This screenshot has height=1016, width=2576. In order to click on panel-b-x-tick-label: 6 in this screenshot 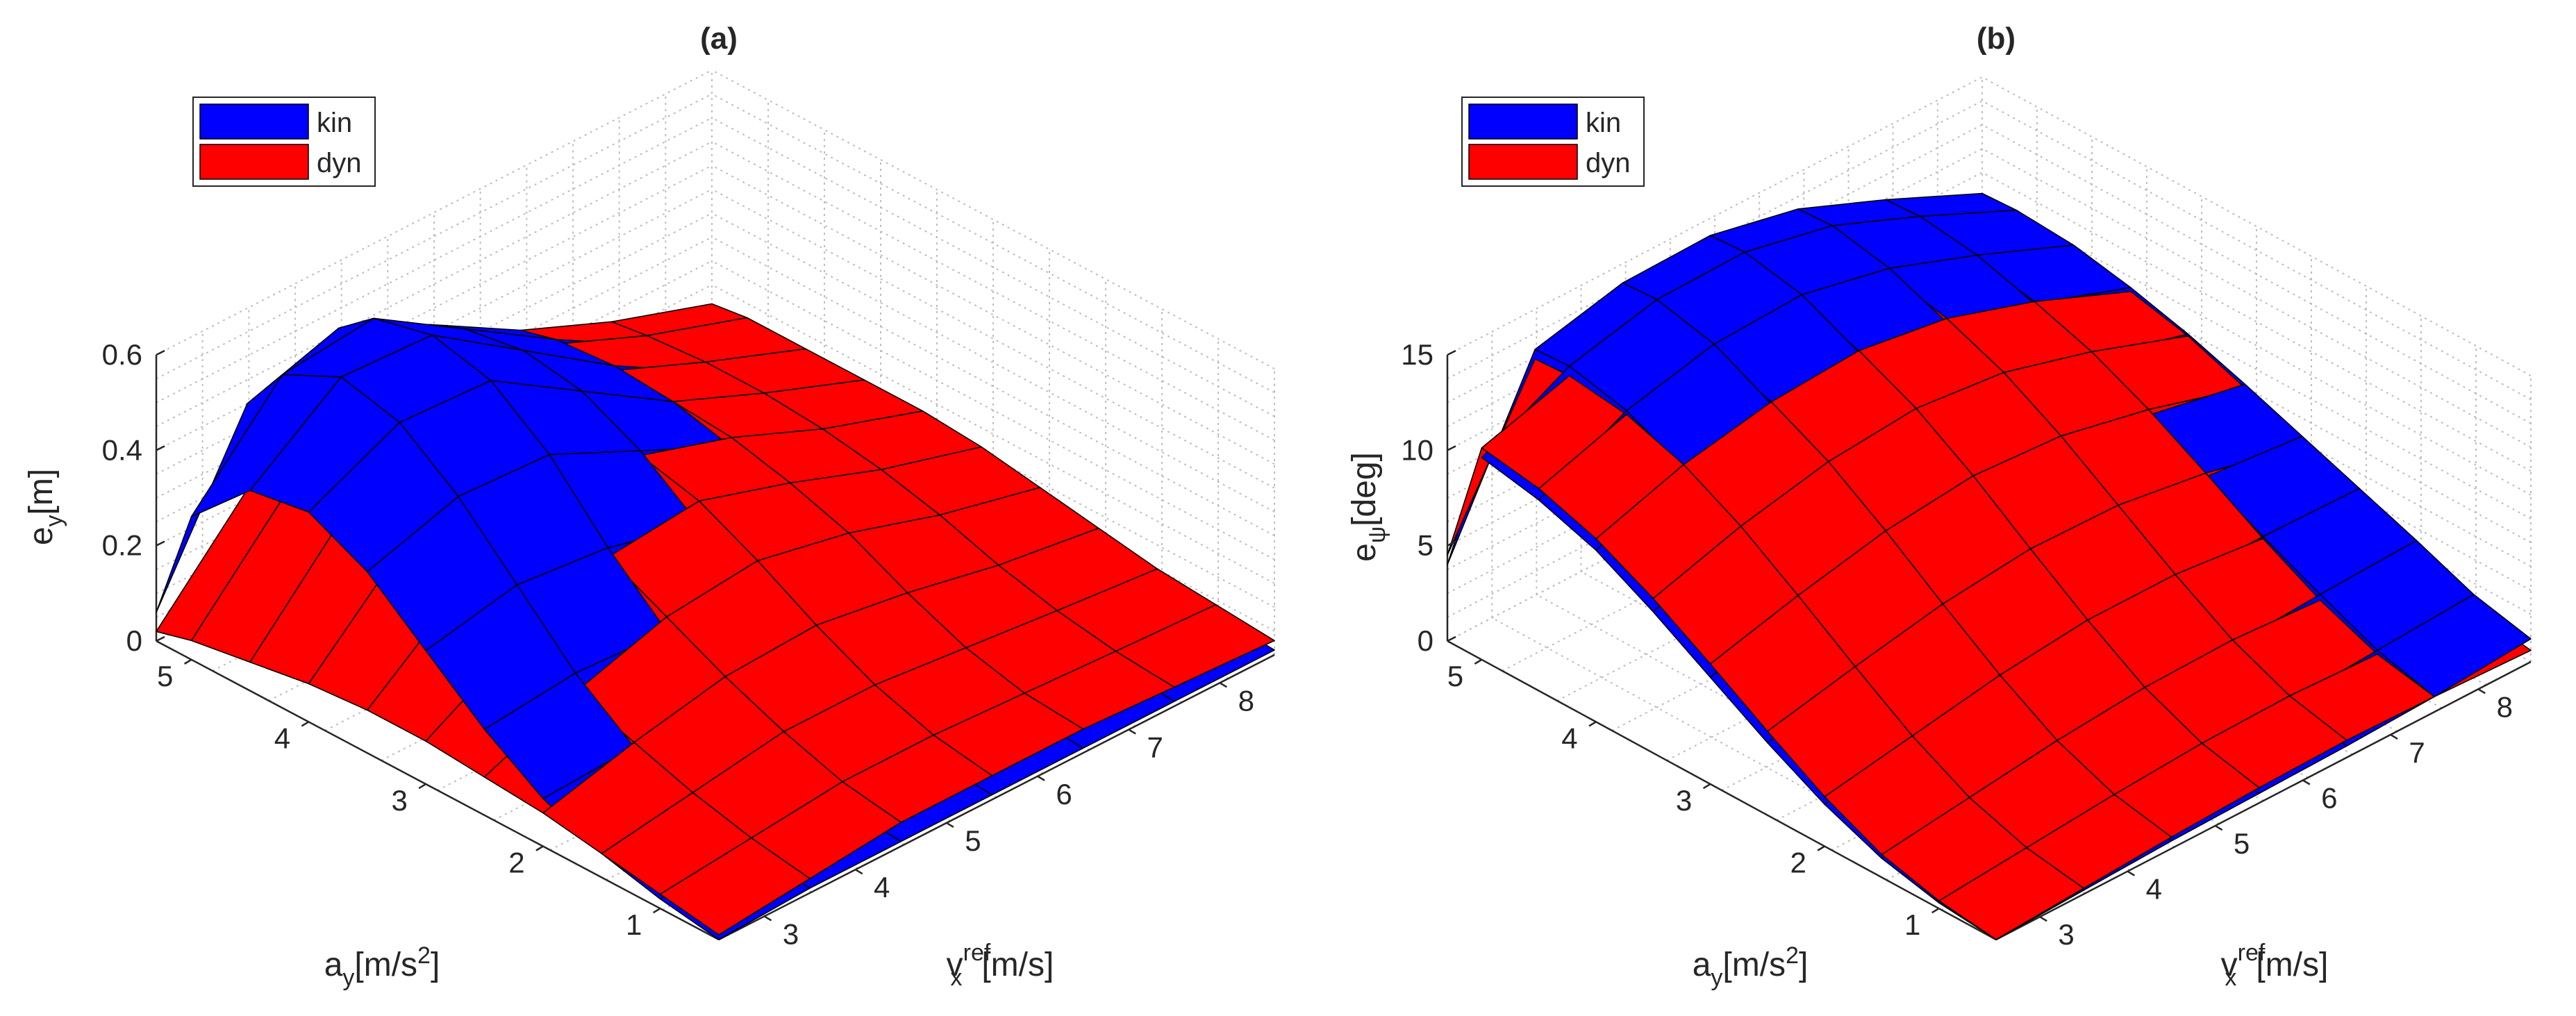, I will do `click(2329, 798)`.